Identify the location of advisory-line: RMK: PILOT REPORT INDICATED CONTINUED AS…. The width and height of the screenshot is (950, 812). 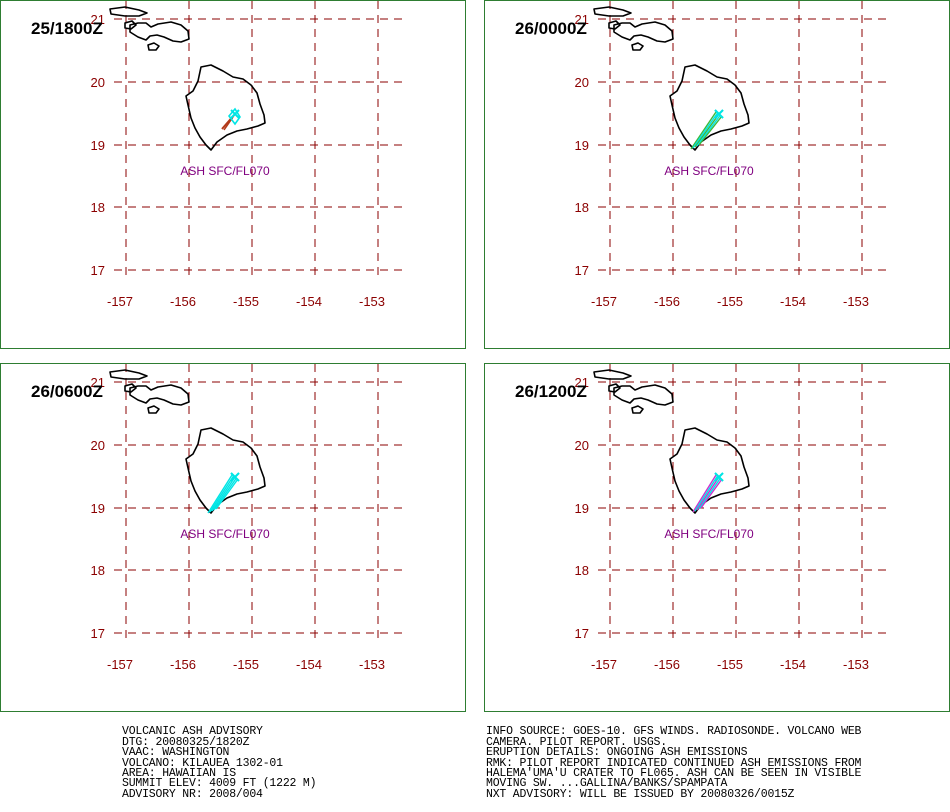
(674, 763).